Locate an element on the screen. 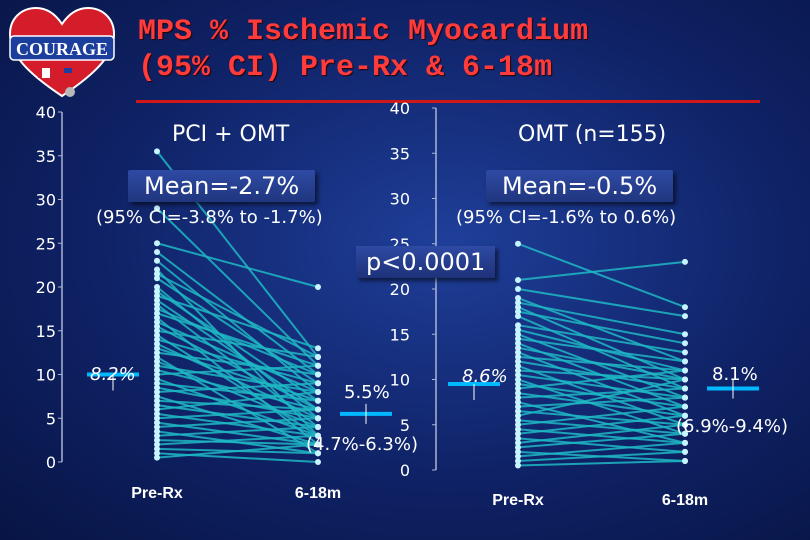 The width and height of the screenshot is (810, 540). p-value-box: p<0.0001 is located at coordinates (426, 262).